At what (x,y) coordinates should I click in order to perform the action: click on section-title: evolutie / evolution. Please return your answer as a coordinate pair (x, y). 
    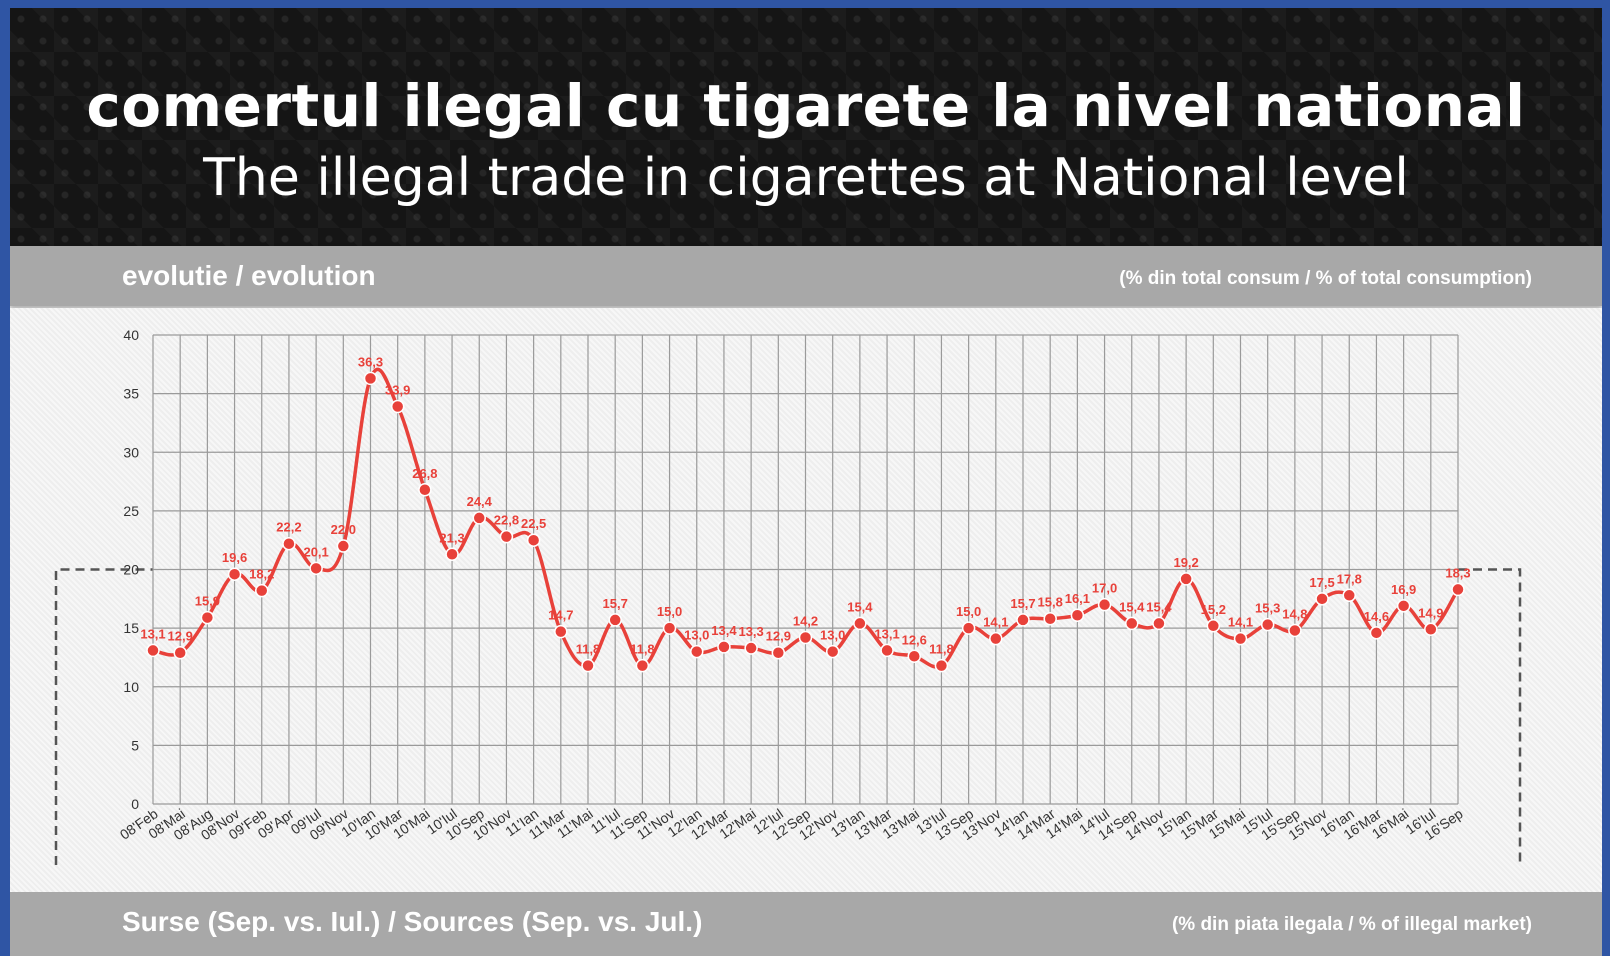
    Looking at the image, I should click on (249, 275).